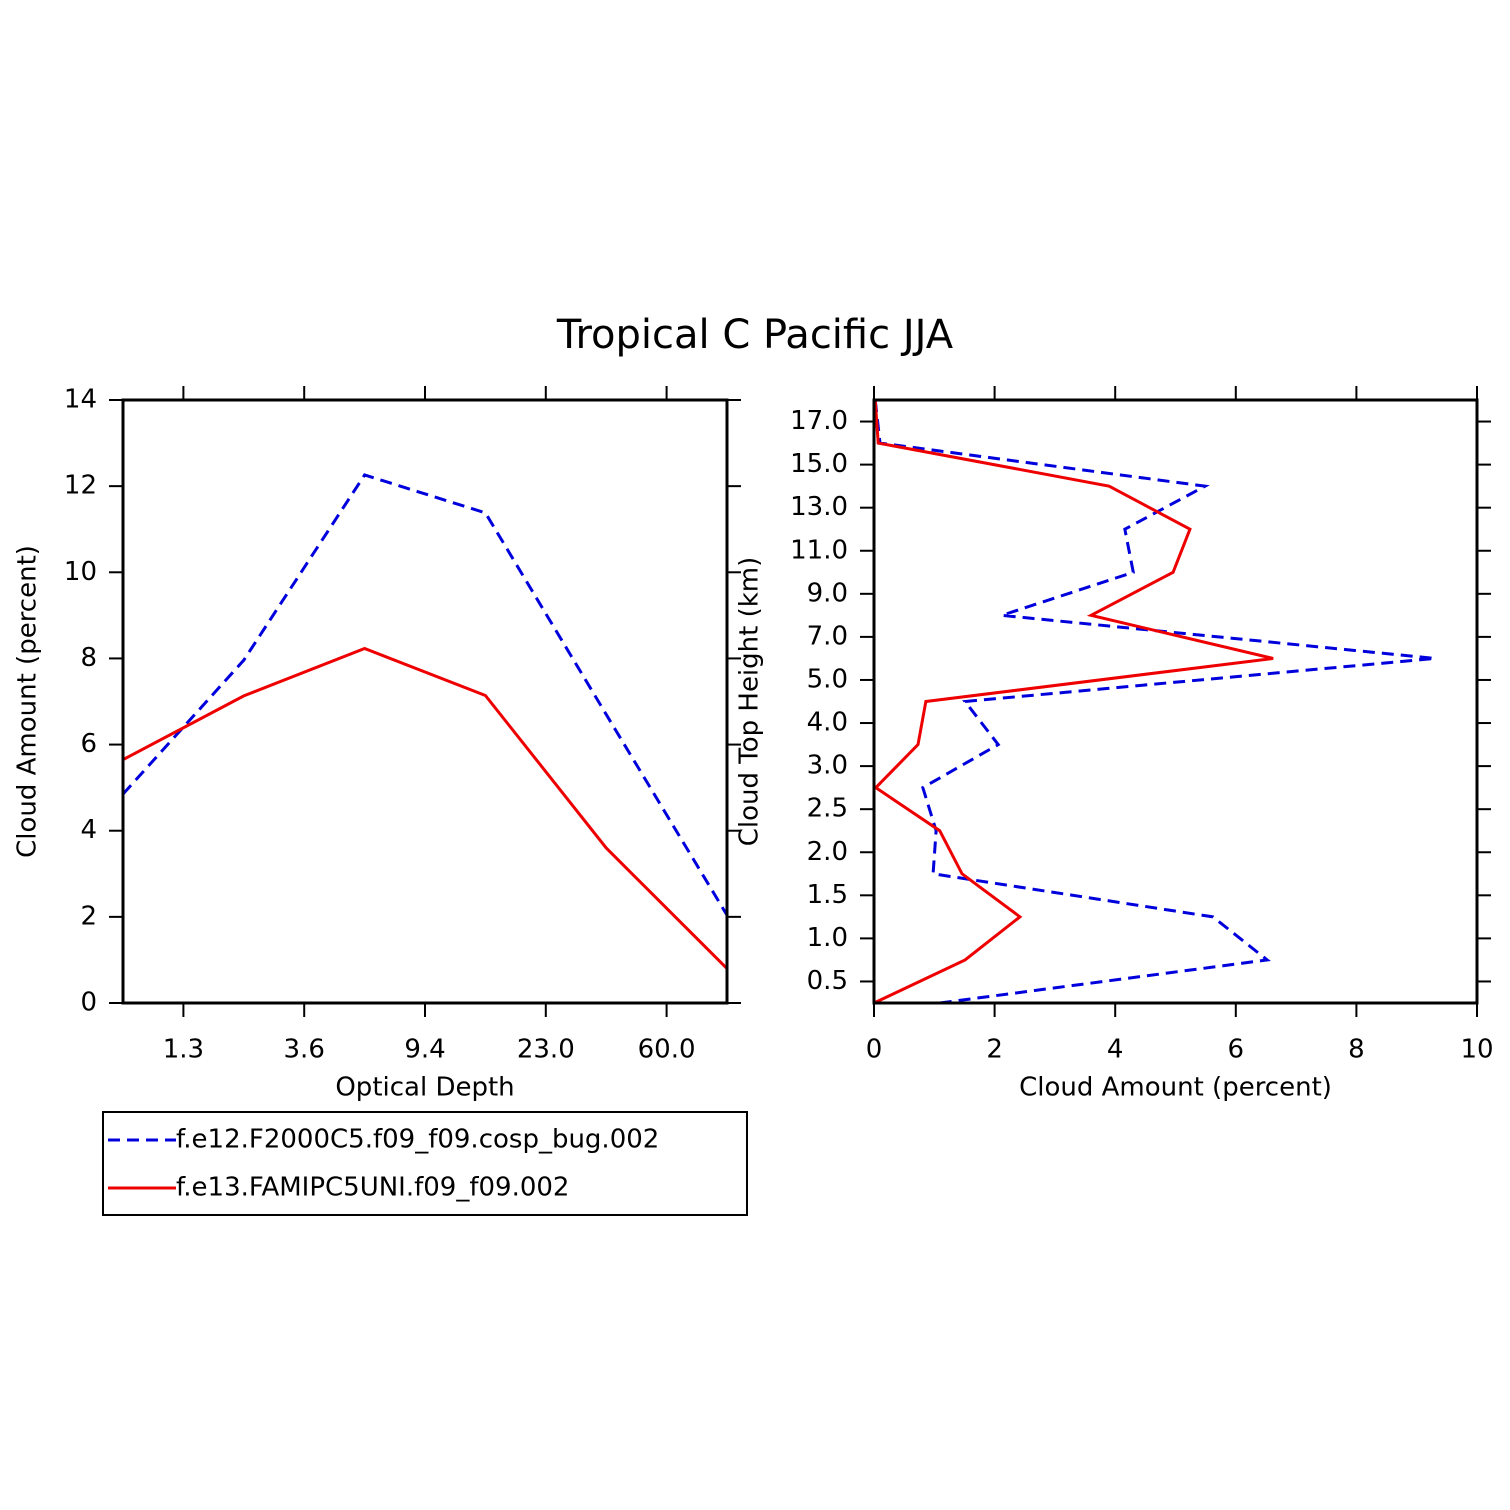 The width and height of the screenshot is (1510, 1510). What do you see at coordinates (424, 1088) in the screenshot?
I see `x-axis-label: Optical Depth` at bounding box center [424, 1088].